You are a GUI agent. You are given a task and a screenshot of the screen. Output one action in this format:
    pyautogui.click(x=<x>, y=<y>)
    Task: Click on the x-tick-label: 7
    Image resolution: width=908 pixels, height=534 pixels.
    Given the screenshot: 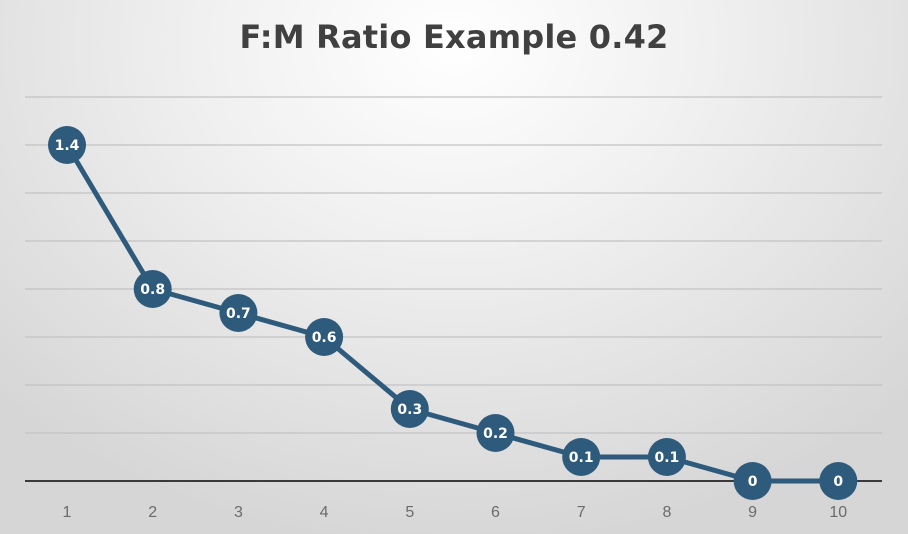 What is the action you would take?
    pyautogui.click(x=581, y=512)
    